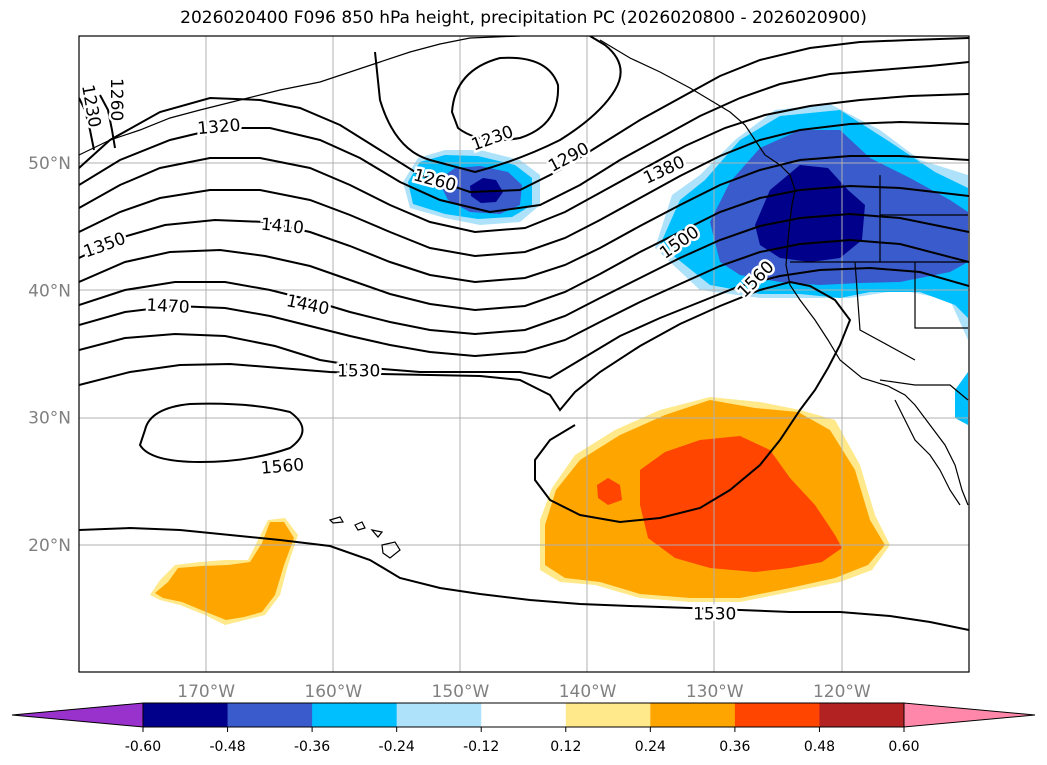  I want to click on colorbar-frame, so click(523, 715).